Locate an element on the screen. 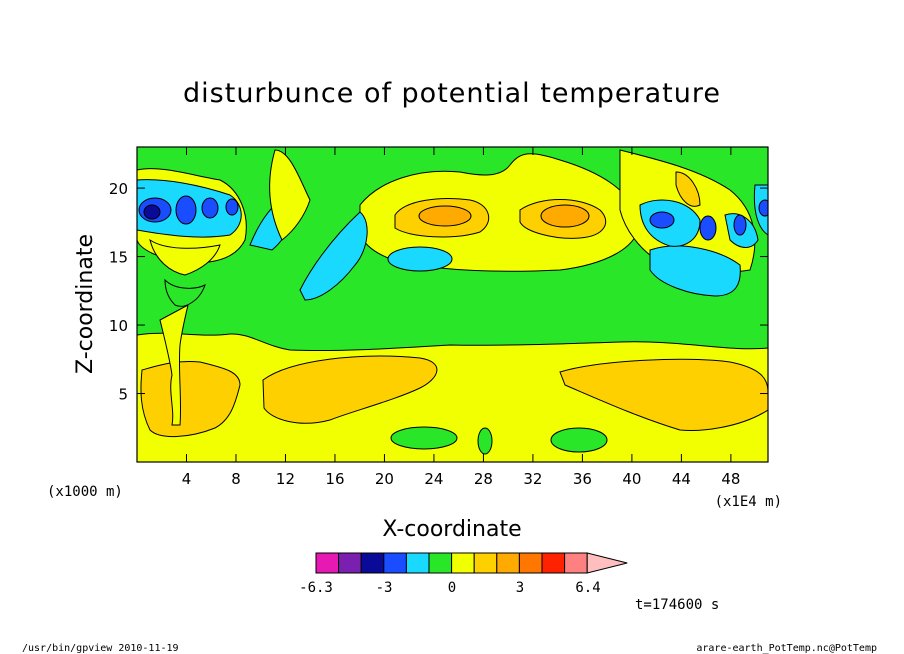 This screenshot has width=904, height=654. left-low-warm-column is located at coordinates (190, 399).